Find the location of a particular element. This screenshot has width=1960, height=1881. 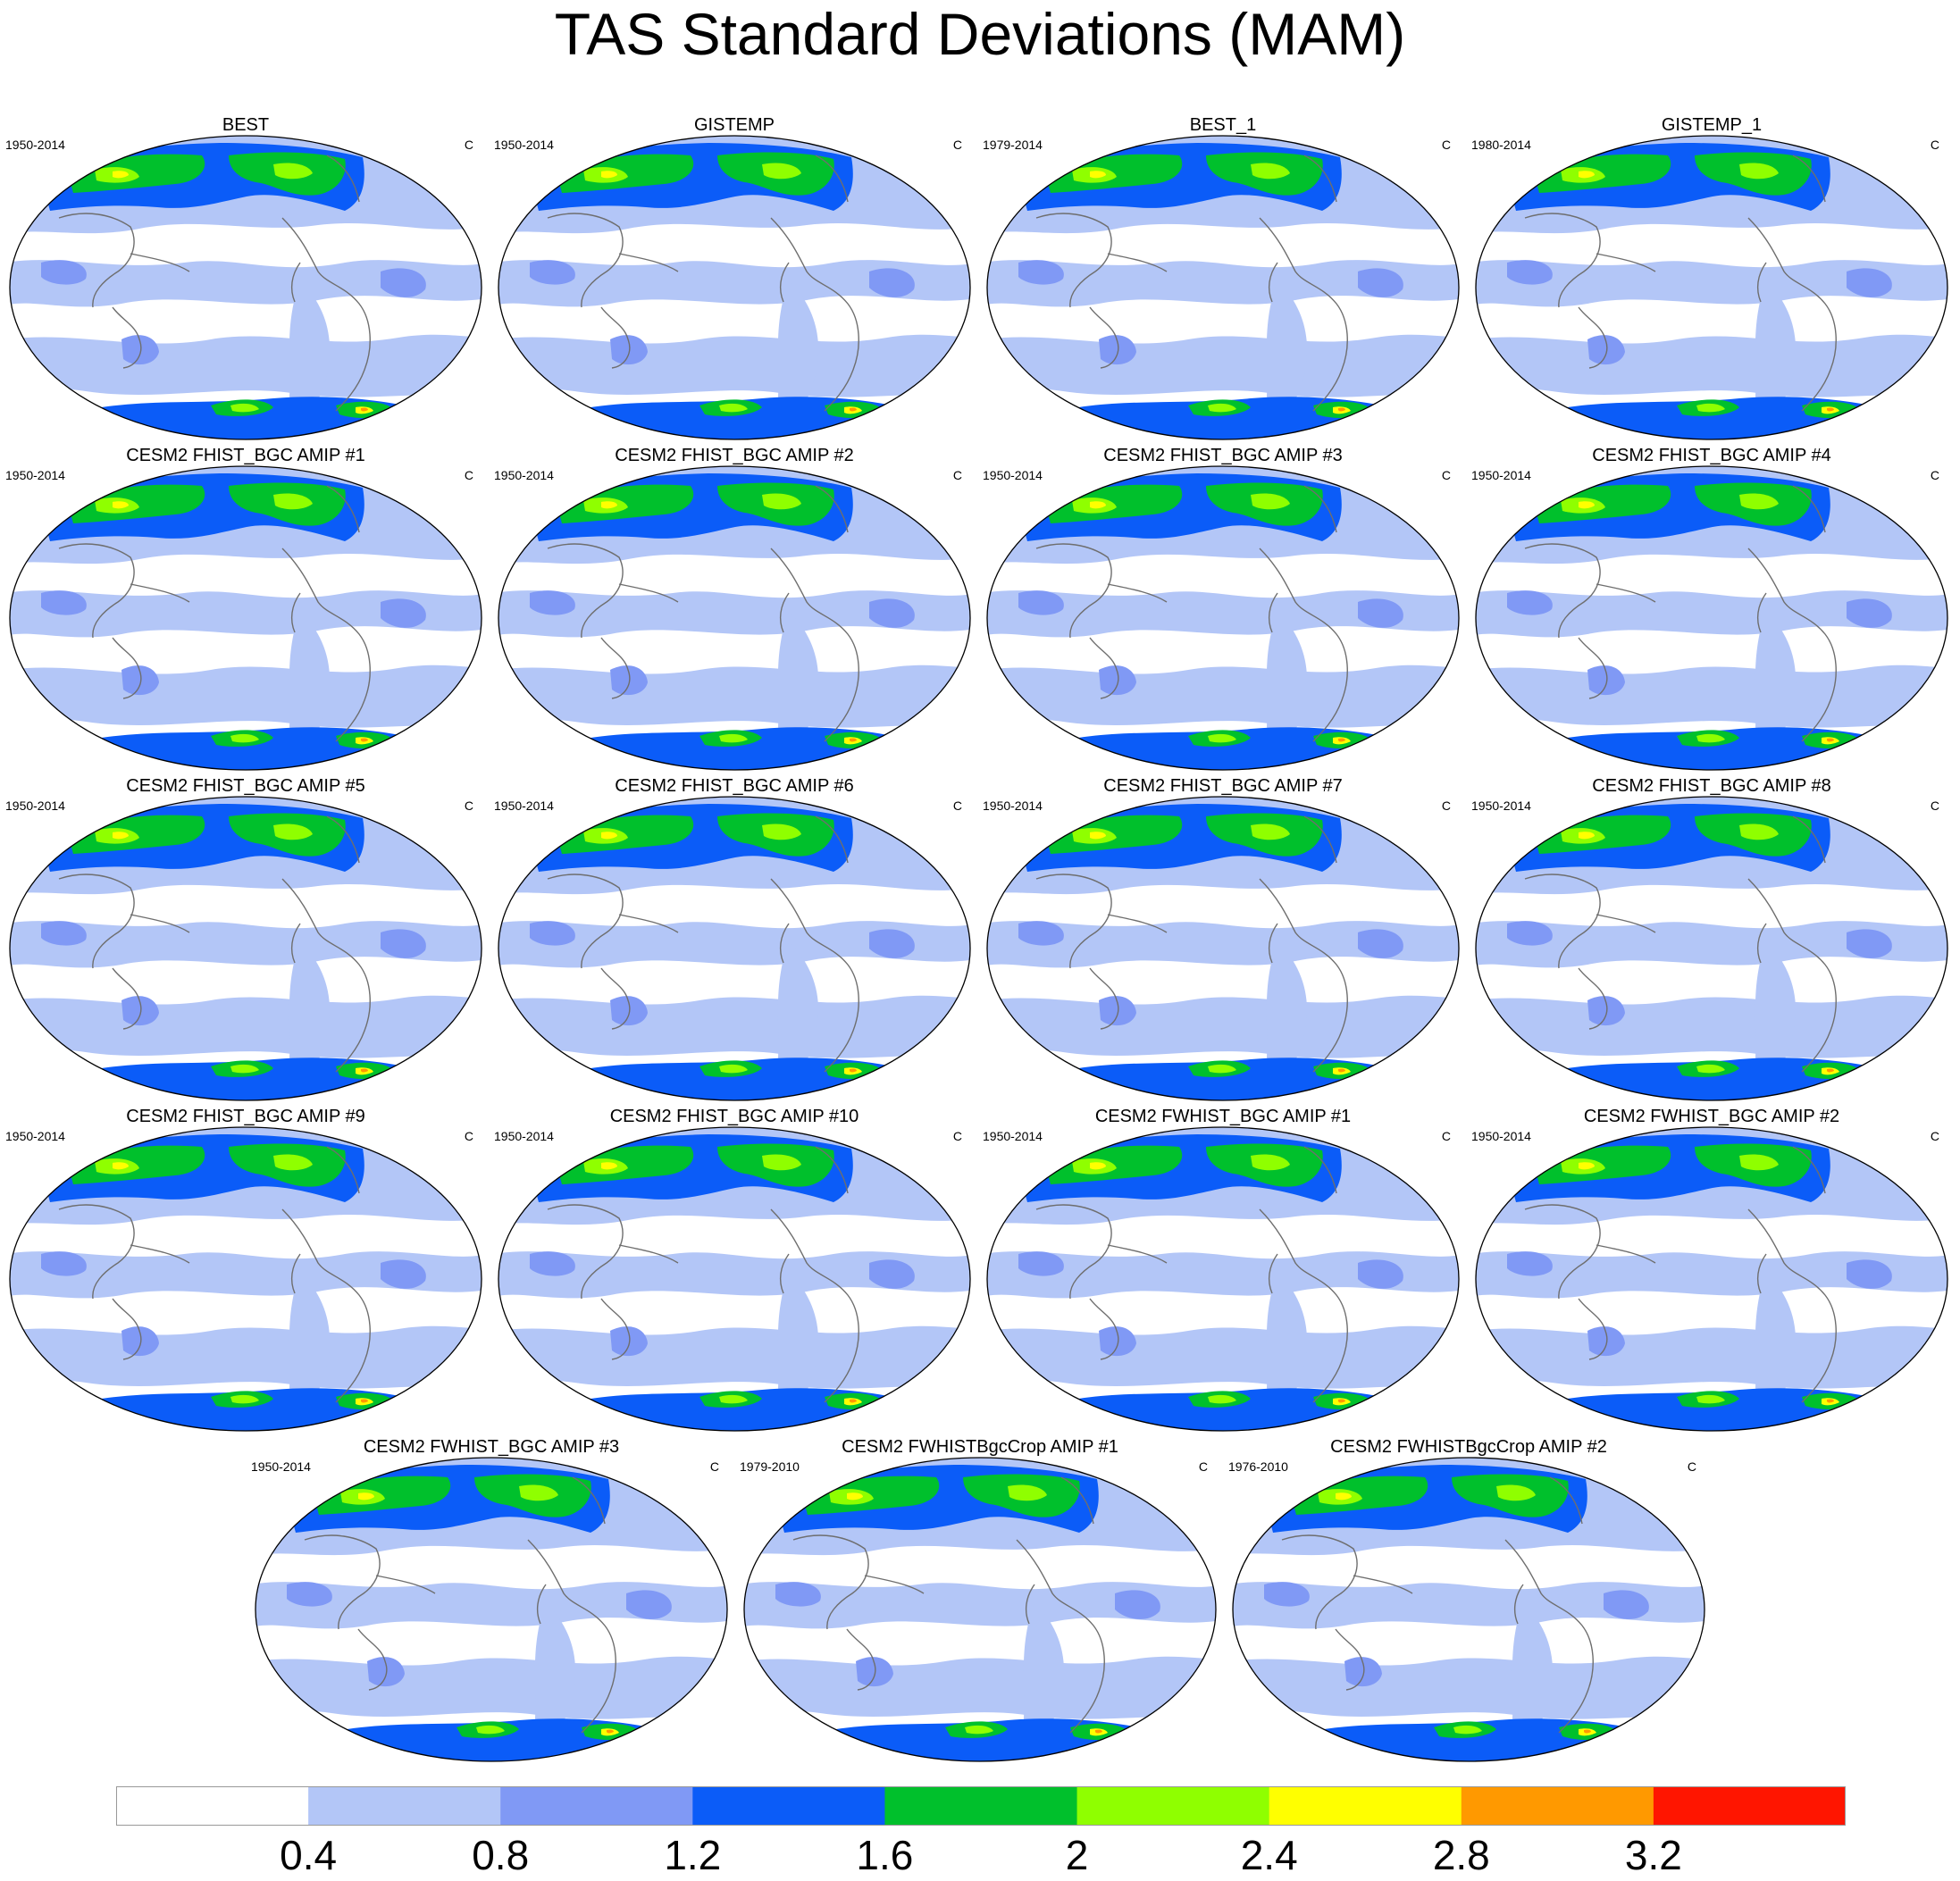

map-panel: CESM2 FWHISTBgcCrop AMIP #1 1979-2010 C is located at coordinates (980, 1602).